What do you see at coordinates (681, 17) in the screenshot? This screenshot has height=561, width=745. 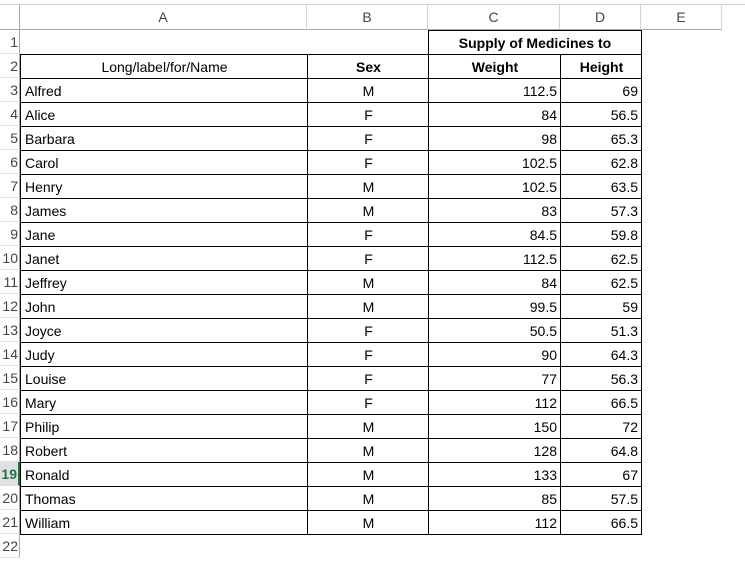 I see `column-header: E` at bounding box center [681, 17].